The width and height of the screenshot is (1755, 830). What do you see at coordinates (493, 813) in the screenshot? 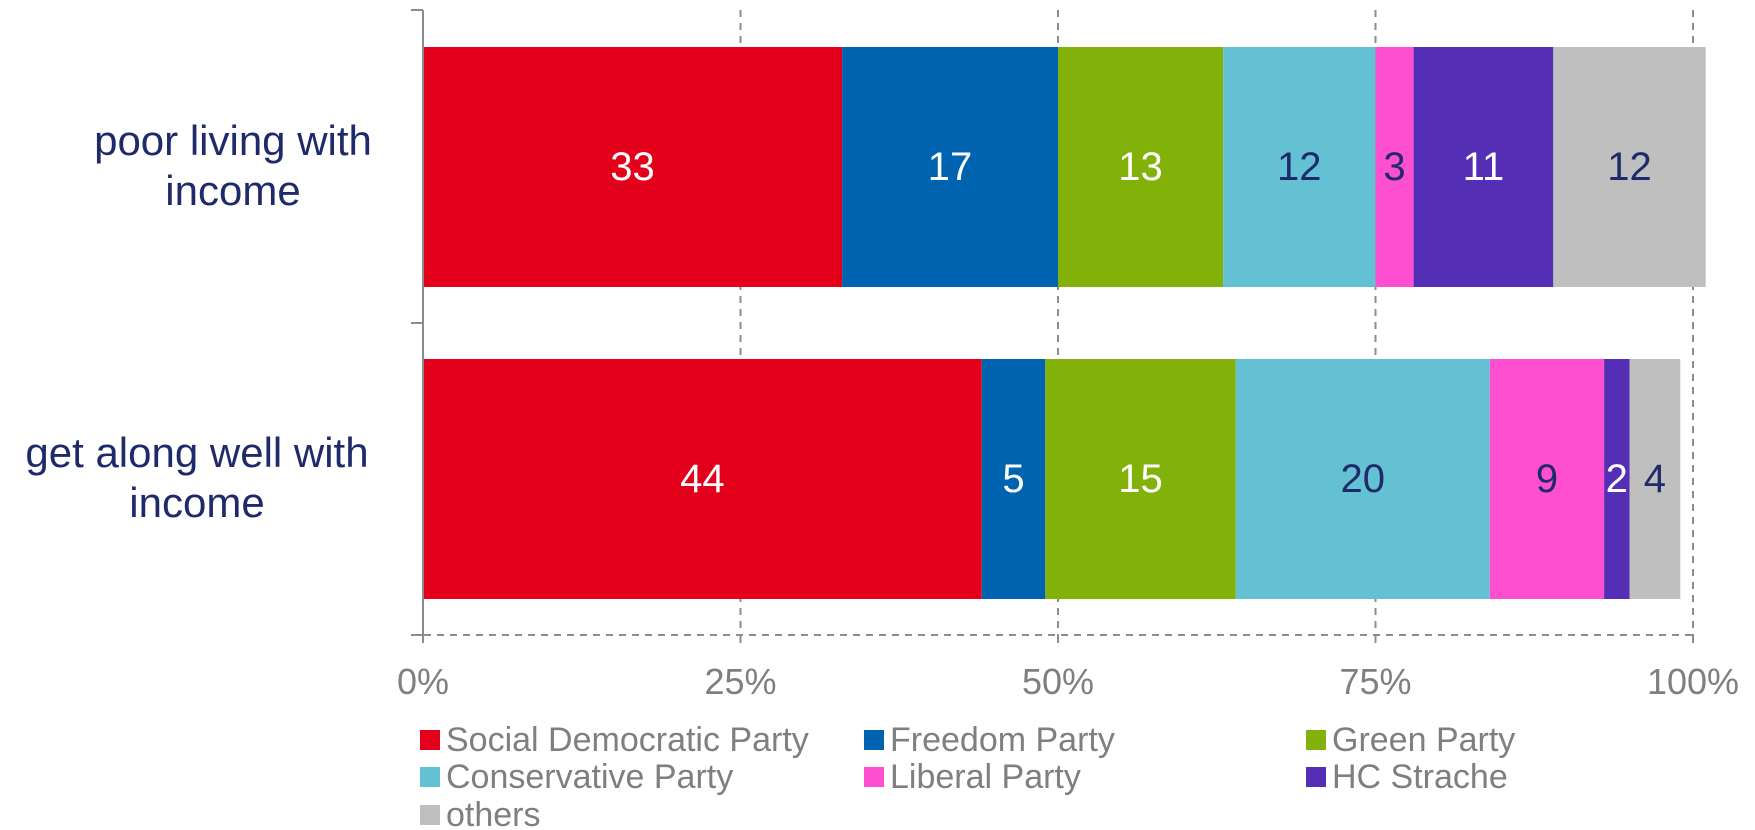
I see `legend-label: others` at bounding box center [493, 813].